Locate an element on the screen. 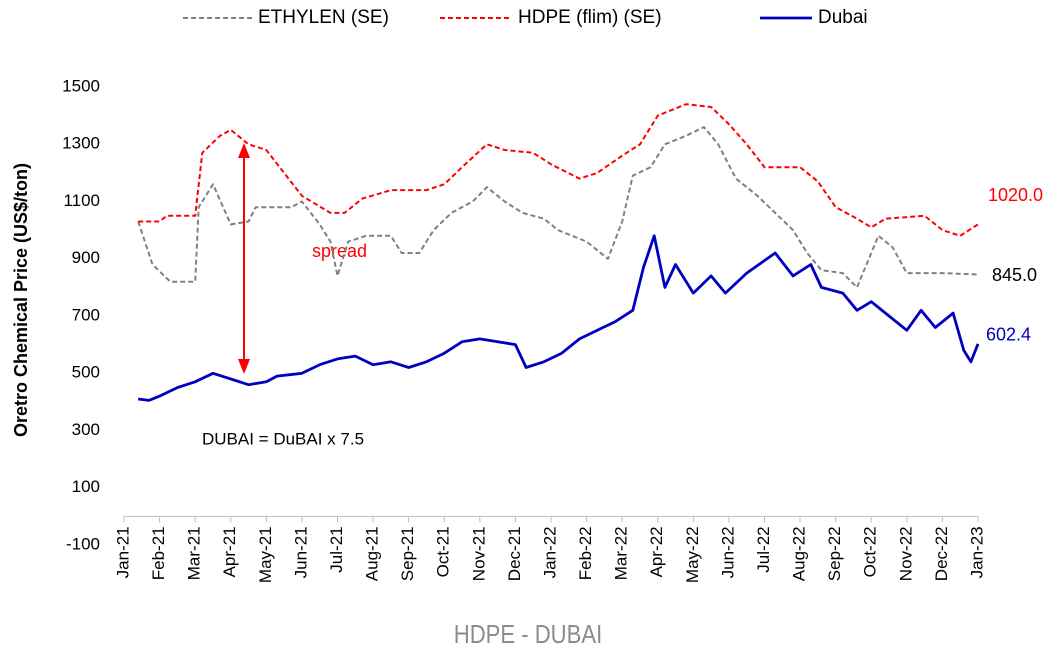 This screenshot has height=656, width=1056. x-tick-label: Sep-21 is located at coordinates (407, 553).